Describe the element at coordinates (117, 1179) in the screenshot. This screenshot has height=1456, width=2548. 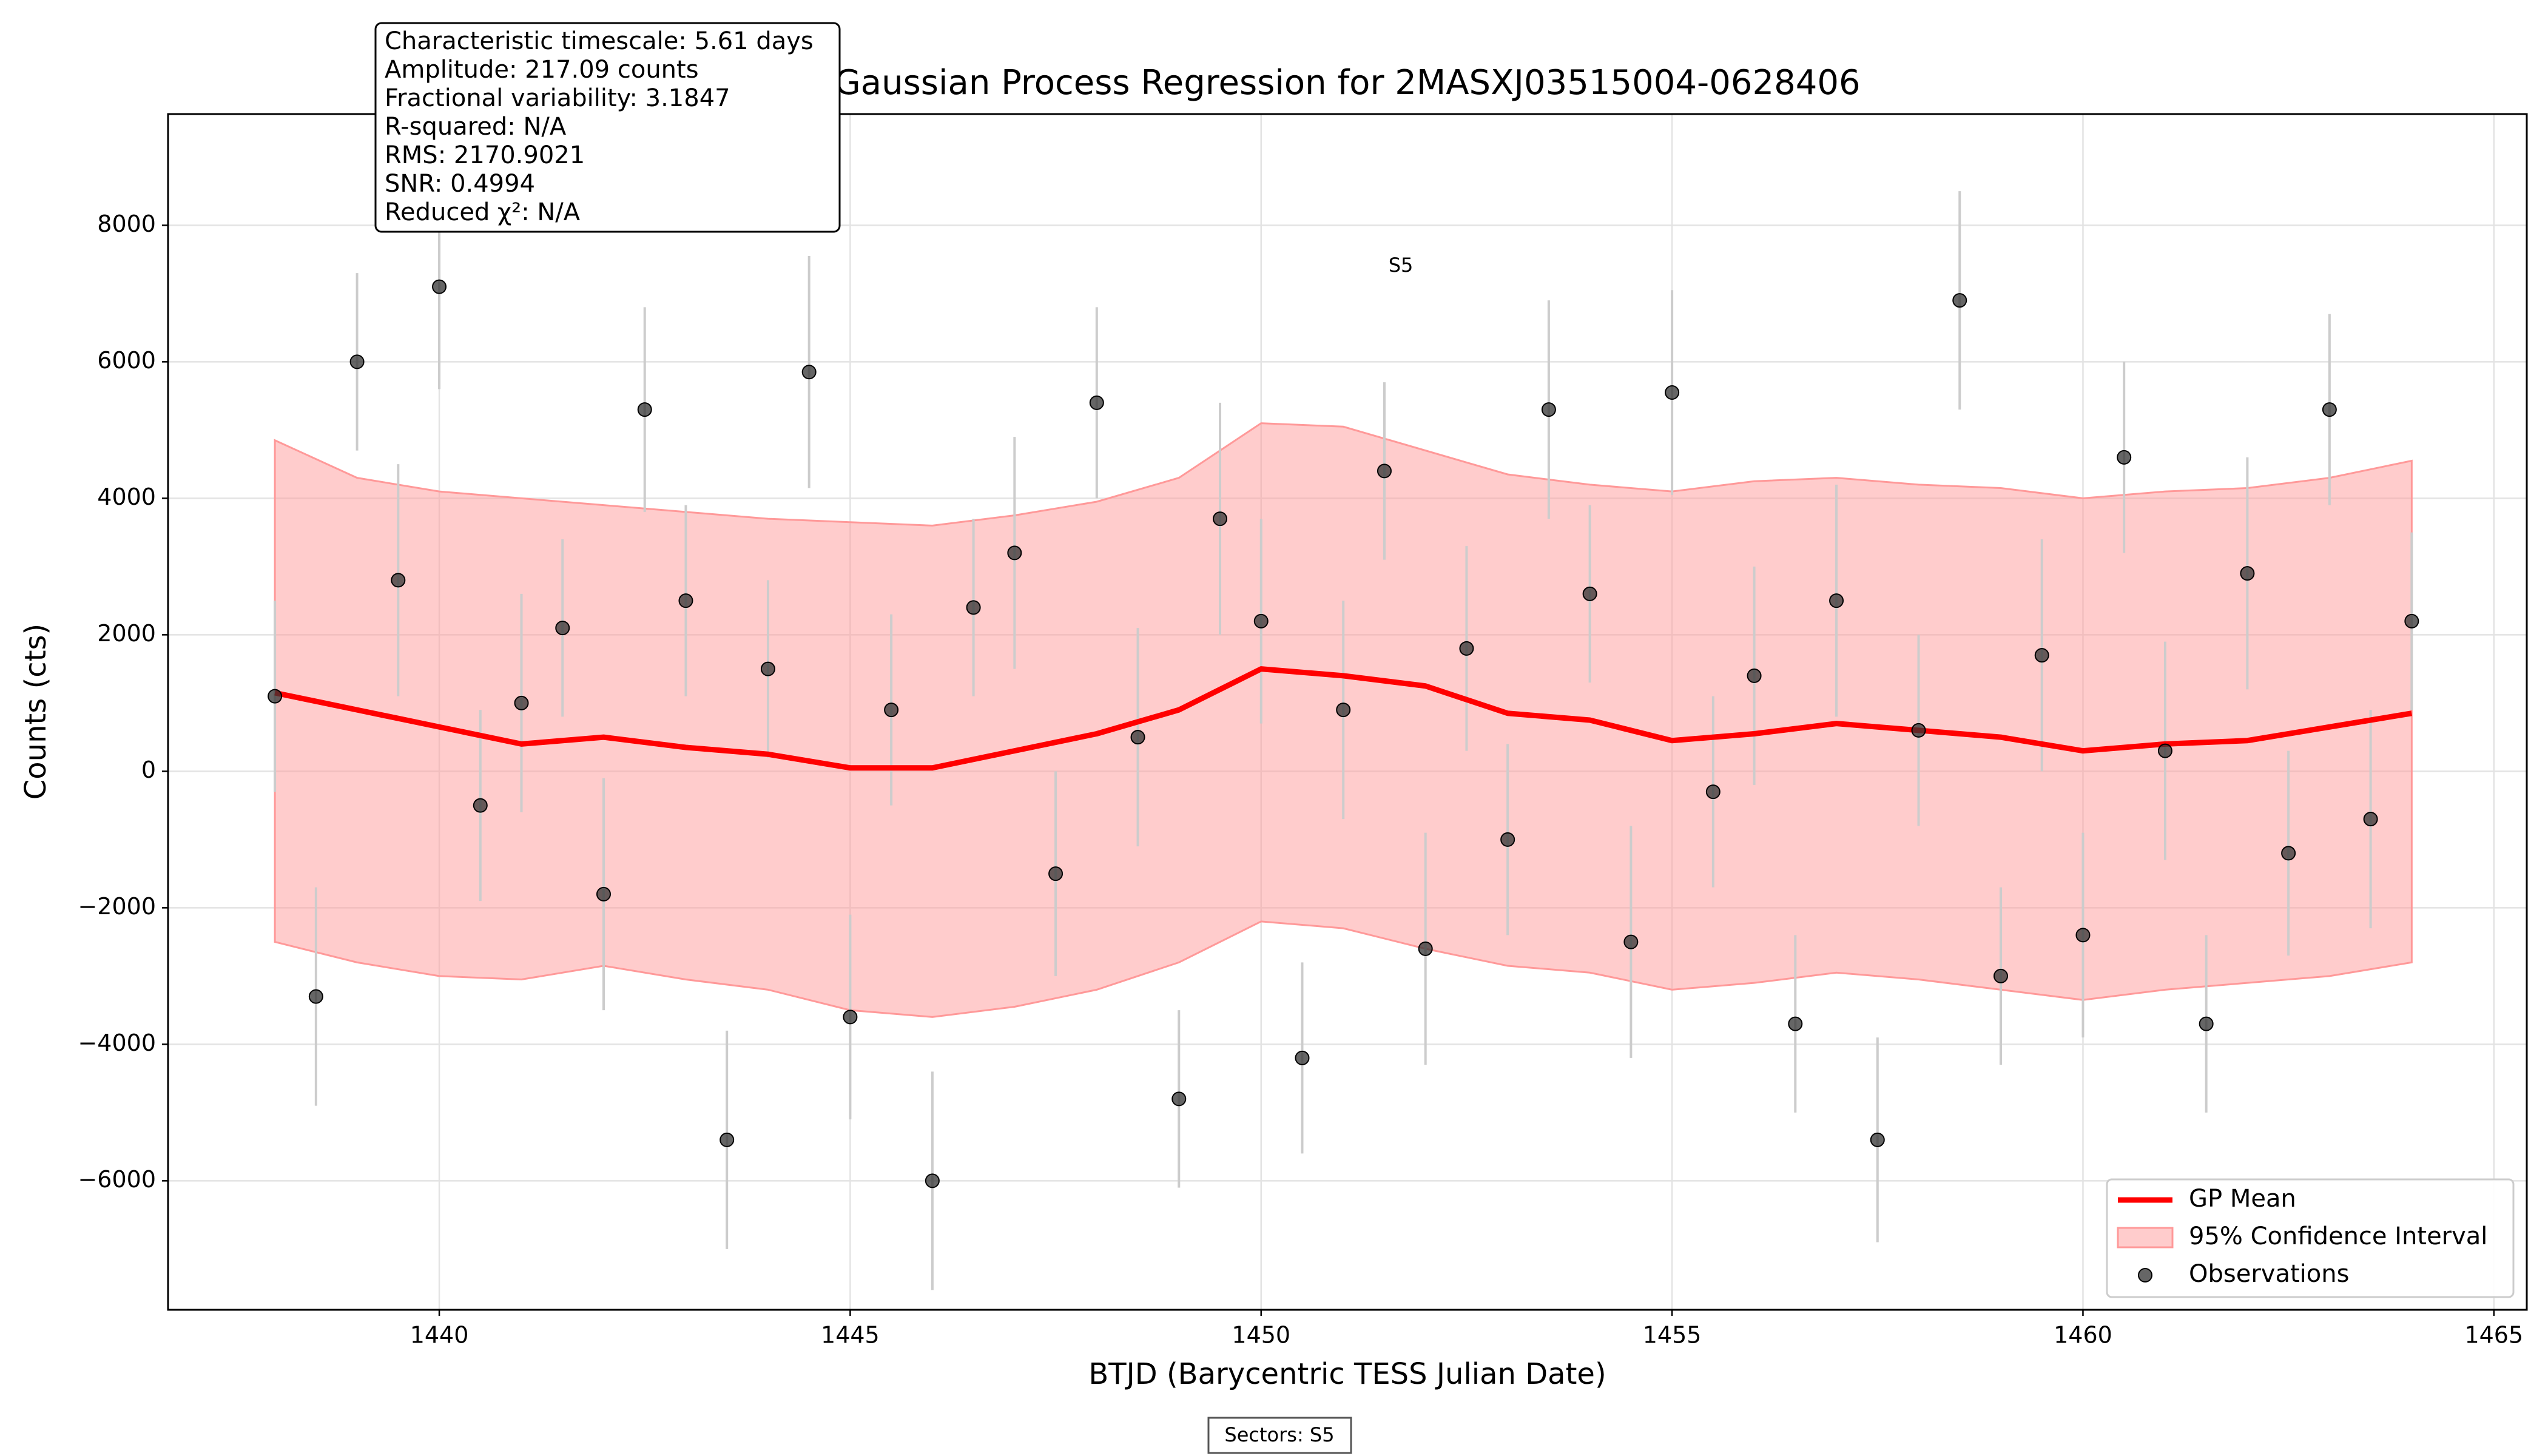
I see `y-tick-label: −6000` at that location.